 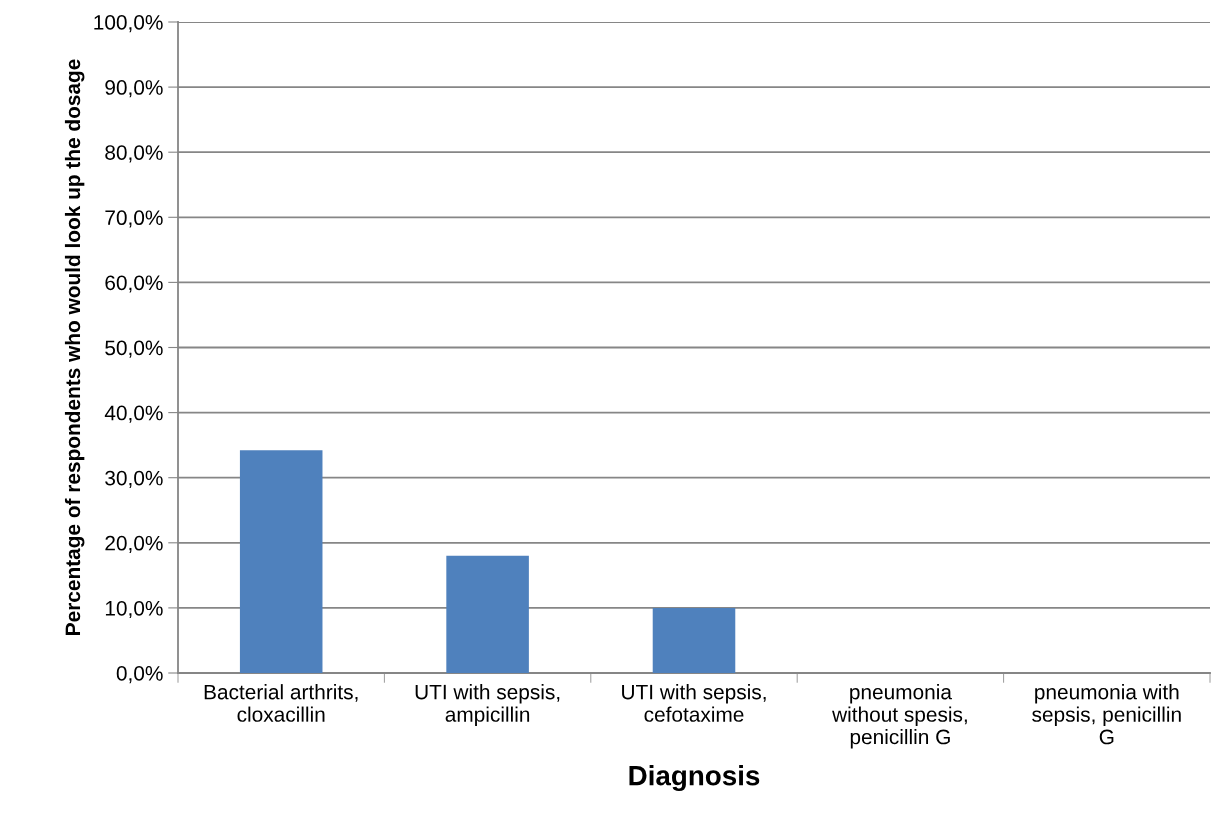 What do you see at coordinates (134, 154) in the screenshot?
I see `y-tick-label: 80,0%` at bounding box center [134, 154].